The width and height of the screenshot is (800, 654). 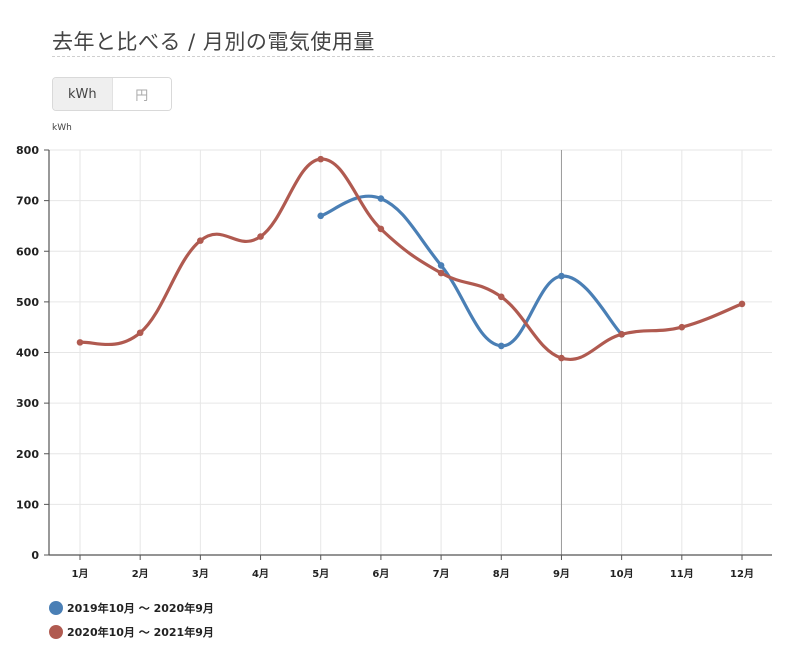 I want to click on y-tick-label: 100, so click(x=27, y=504).